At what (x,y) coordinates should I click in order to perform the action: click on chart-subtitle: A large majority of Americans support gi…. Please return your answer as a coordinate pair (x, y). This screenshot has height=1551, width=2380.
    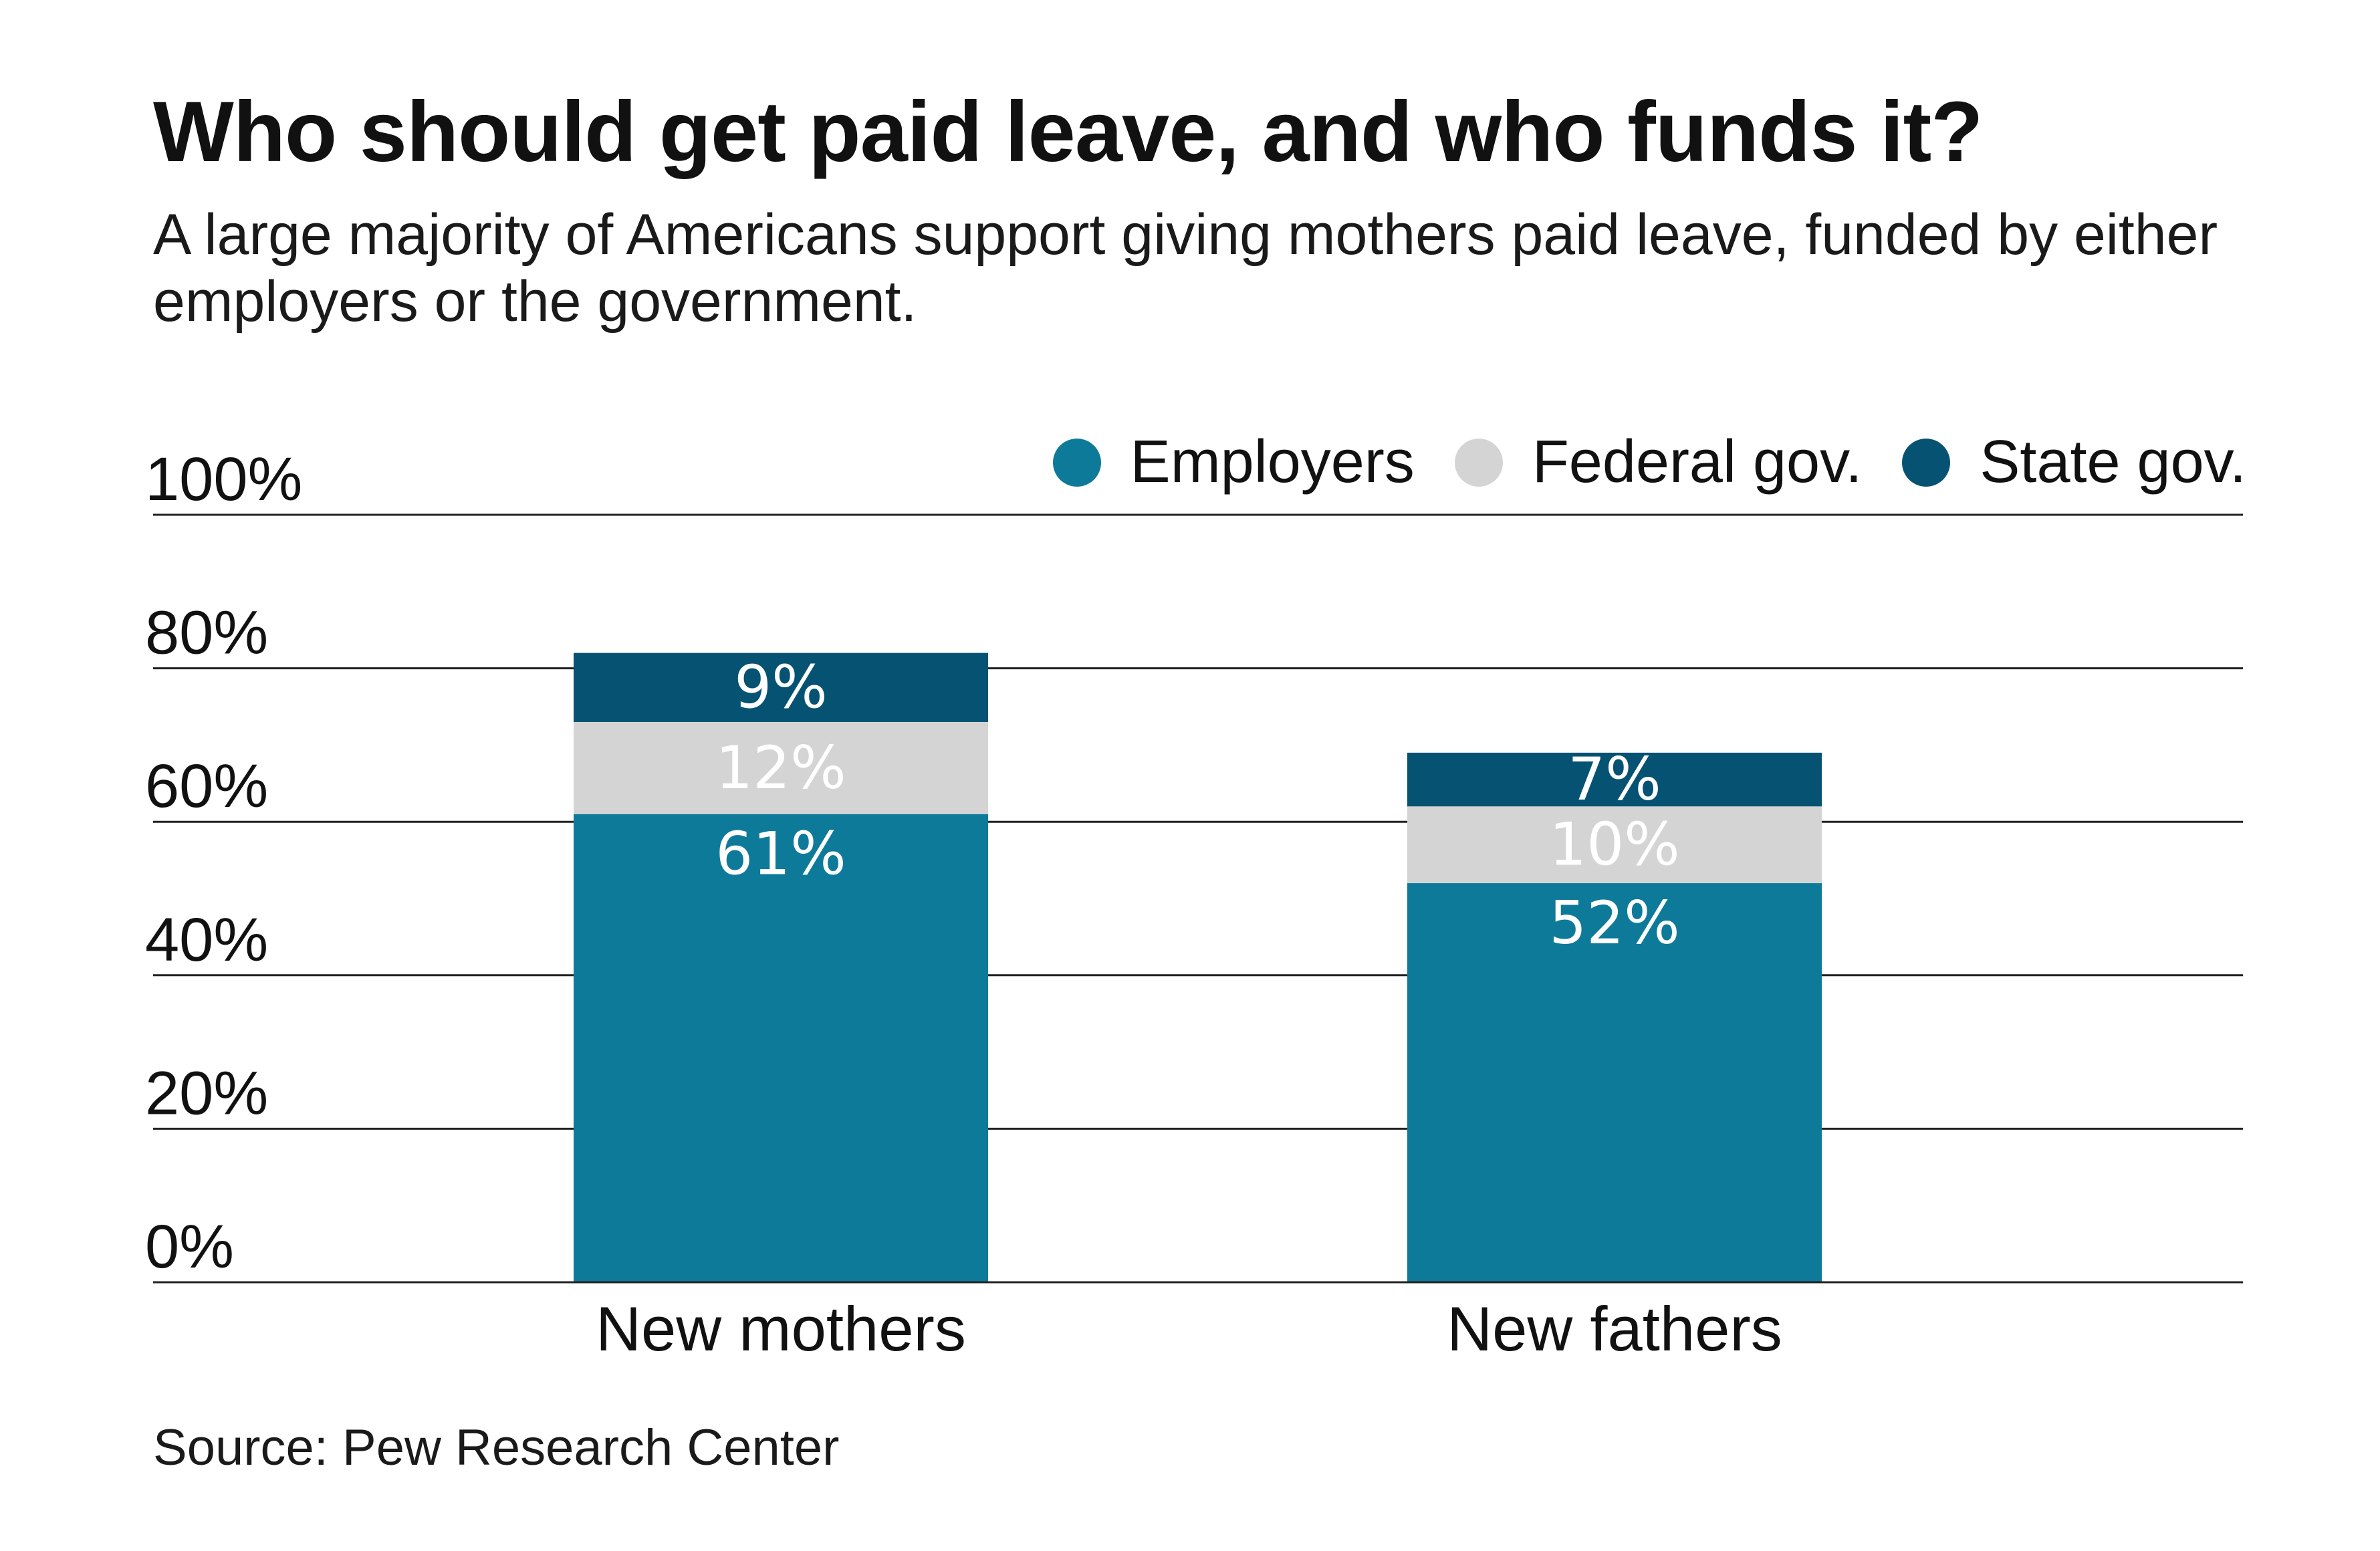
    Looking at the image, I should click on (1185, 268).